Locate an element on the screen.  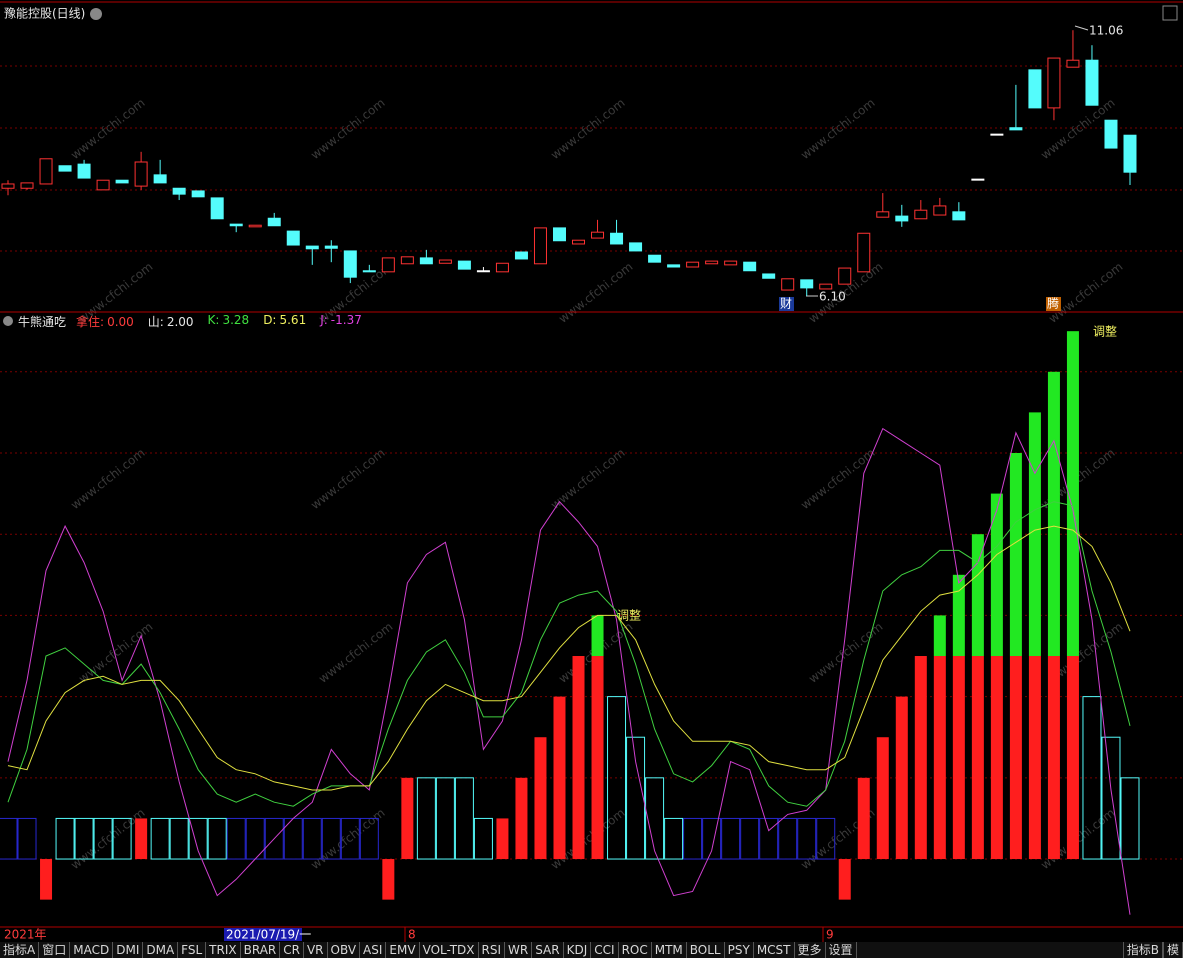
toolbar-tab: BOLL is located at coordinates (706, 950).